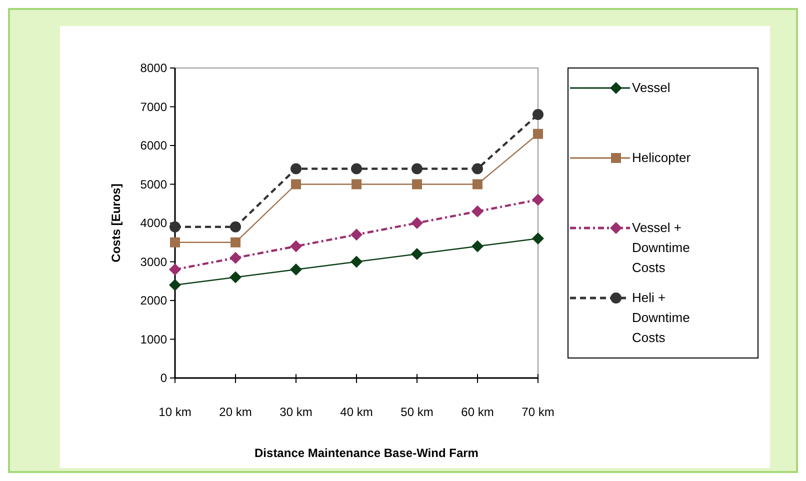  What do you see at coordinates (661, 317) in the screenshot?
I see `legend-label: Heli + Downtime Costs` at bounding box center [661, 317].